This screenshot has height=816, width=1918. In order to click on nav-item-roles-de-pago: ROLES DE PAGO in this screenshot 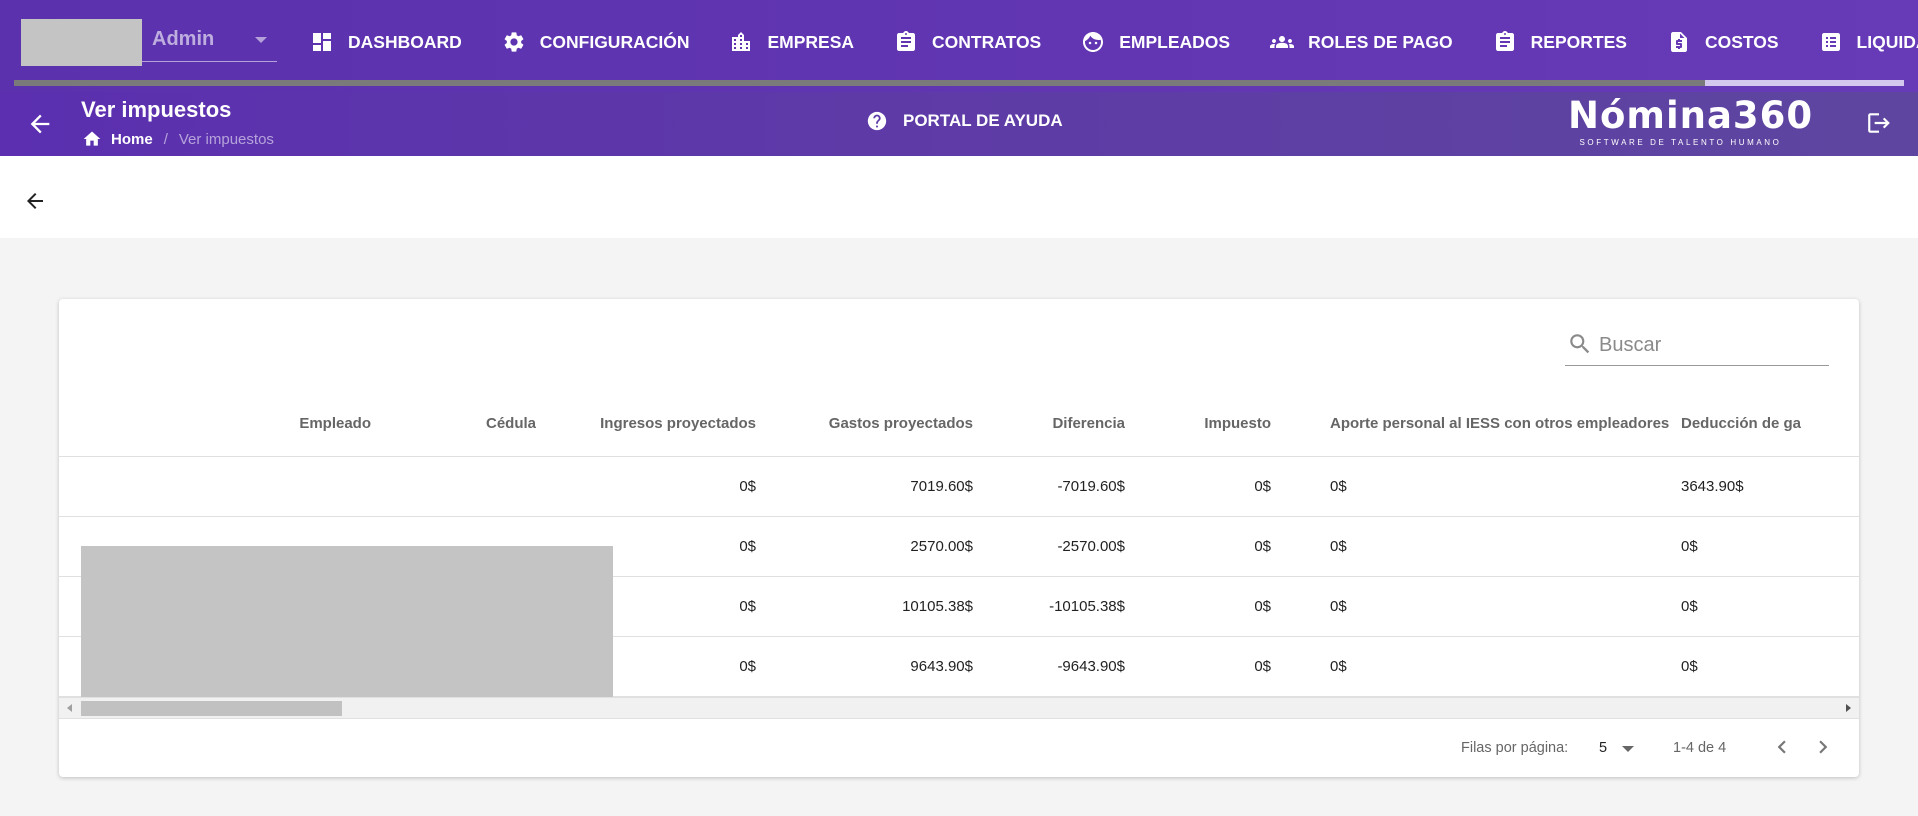, I will do `click(1361, 42)`.